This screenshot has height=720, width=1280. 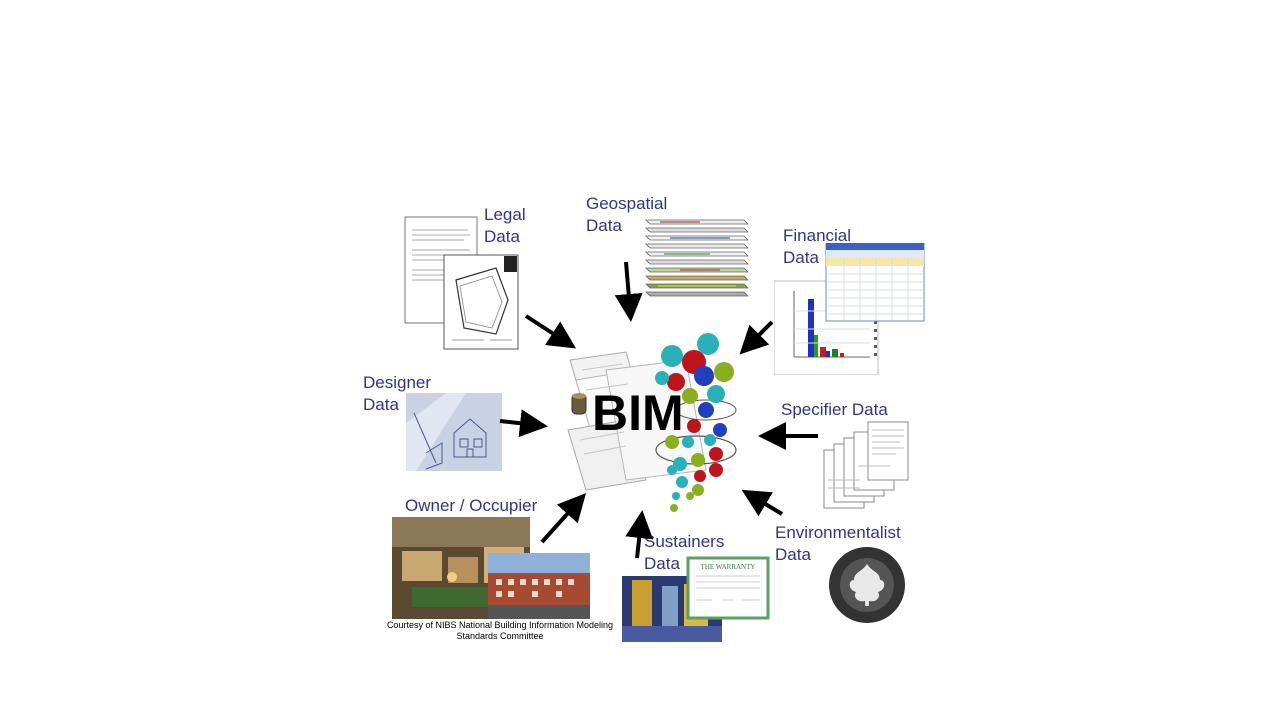 What do you see at coordinates (471, 505) in the screenshot?
I see `owner-occupier-label: Owner / Occupier` at bounding box center [471, 505].